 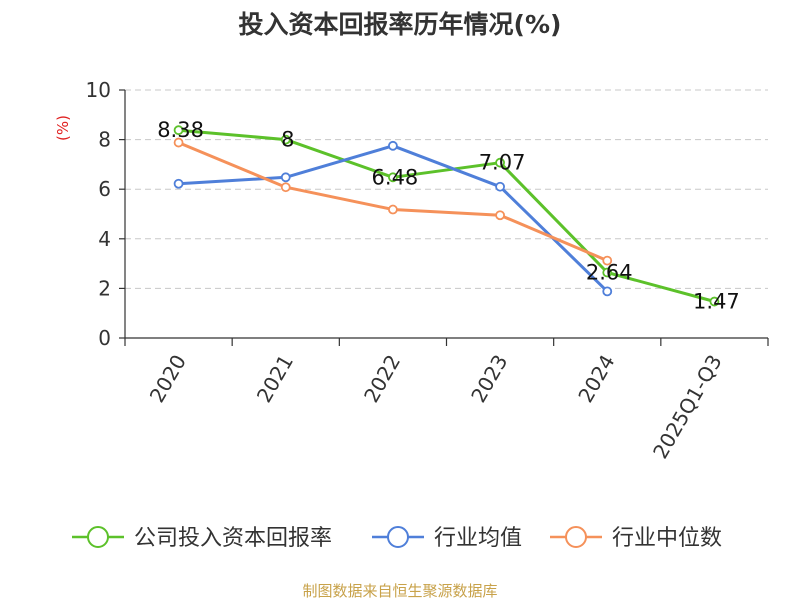 I want to click on x-tick-label: 2025Q1-Q3, so click(x=687, y=407).